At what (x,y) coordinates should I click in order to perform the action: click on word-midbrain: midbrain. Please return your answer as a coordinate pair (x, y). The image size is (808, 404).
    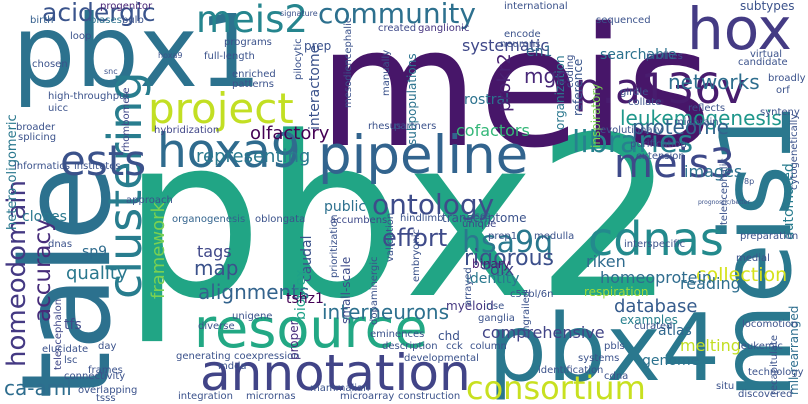
    Looking at the image, I should click on (696, 123).